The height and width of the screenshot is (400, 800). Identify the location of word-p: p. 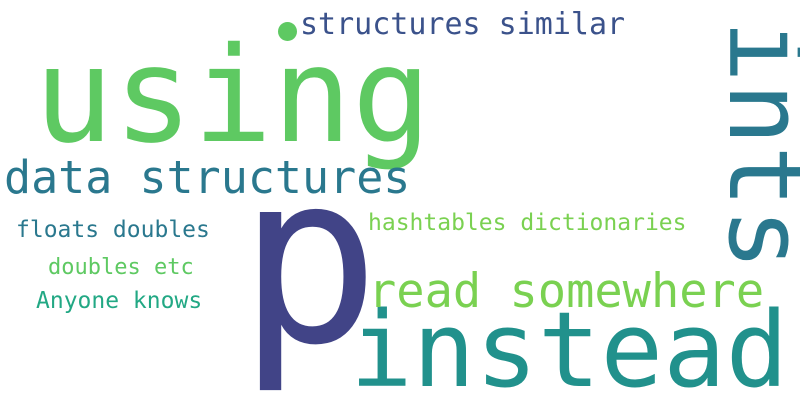
(309, 259).